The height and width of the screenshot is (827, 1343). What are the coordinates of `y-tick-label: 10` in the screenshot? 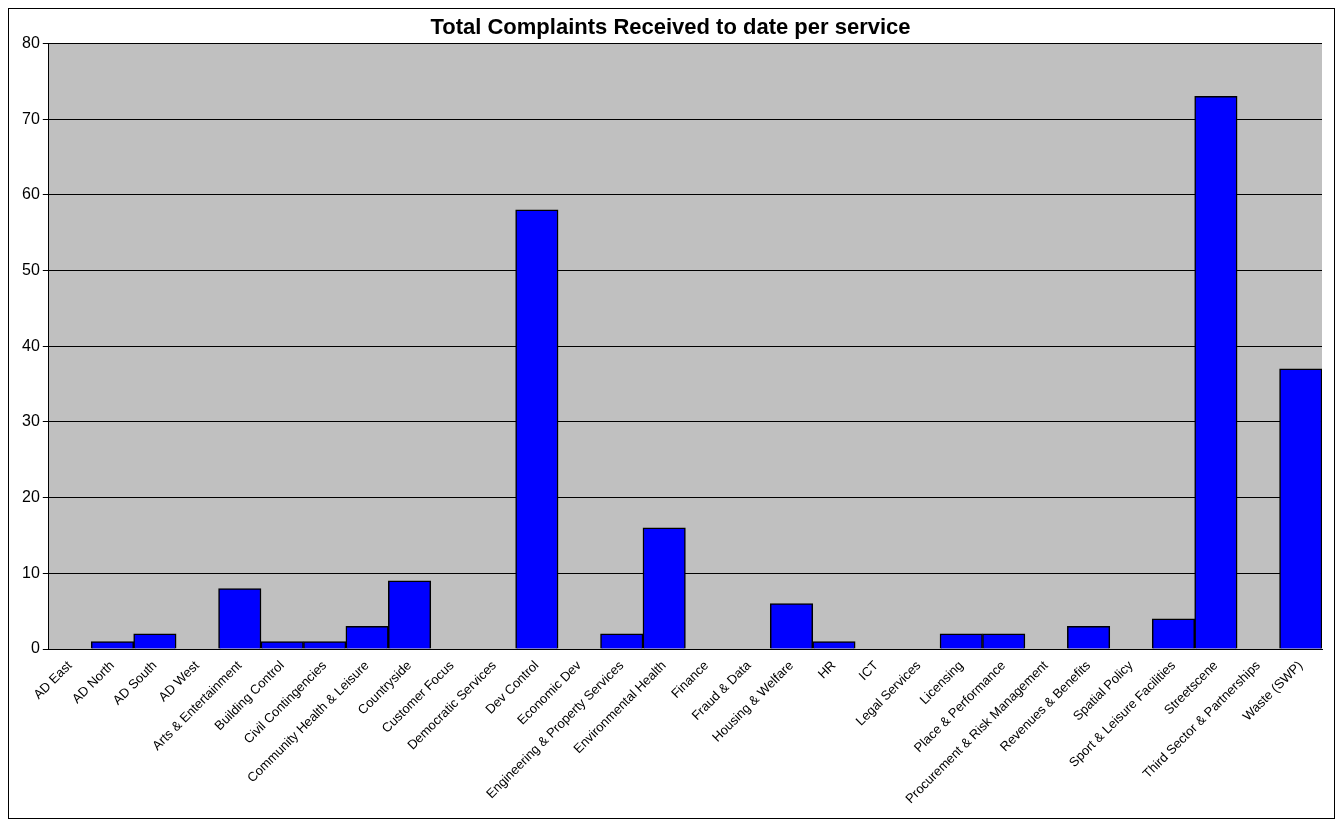 It's located at (31, 572).